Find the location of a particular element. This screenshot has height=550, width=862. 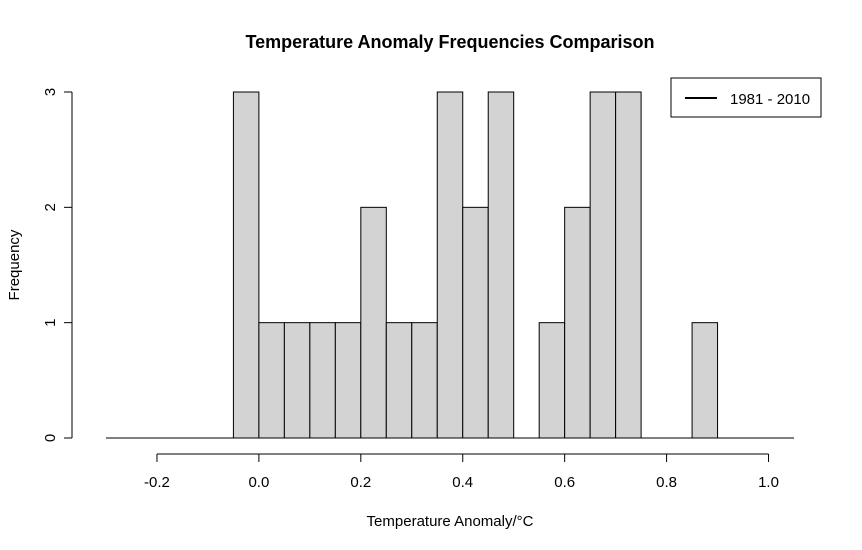

x-tick-label-2: 0.2 is located at coordinates (360, 482).